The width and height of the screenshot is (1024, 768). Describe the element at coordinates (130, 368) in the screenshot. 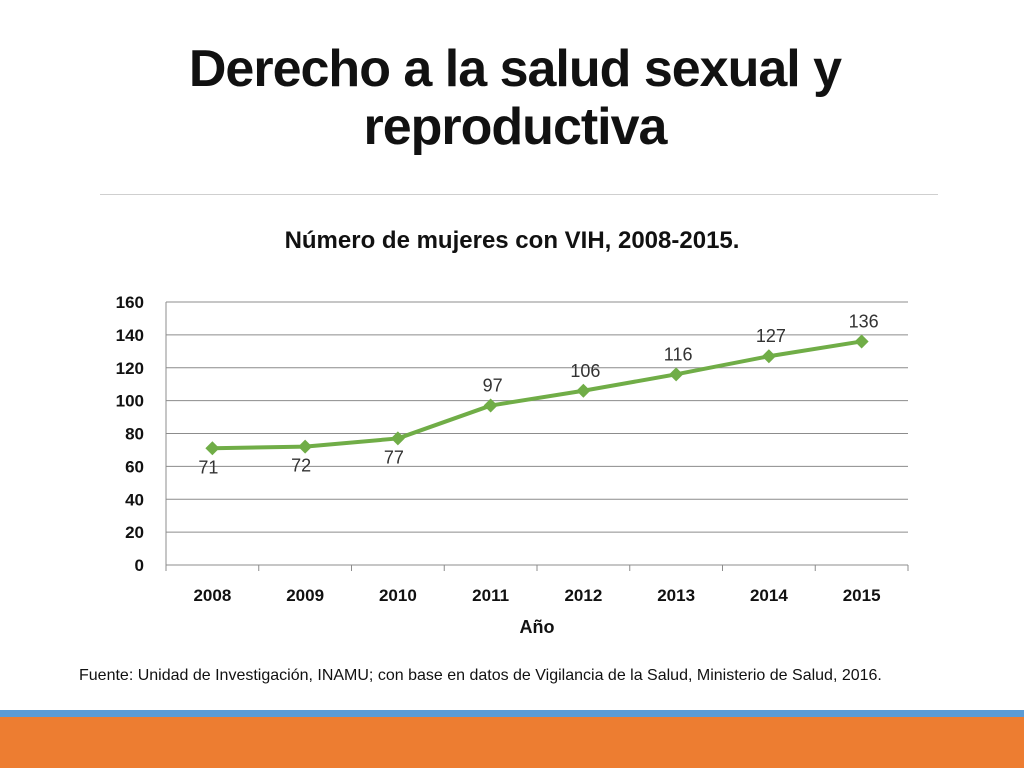

I see `y-tick-label: 120` at that location.